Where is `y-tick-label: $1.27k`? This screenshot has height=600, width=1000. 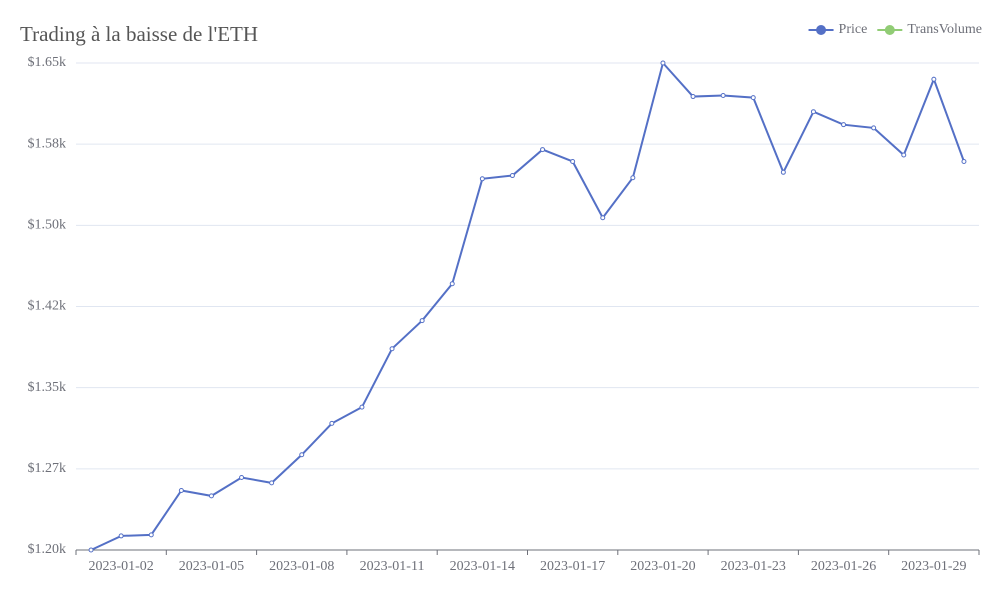 y-tick-label: $1.27k is located at coordinates (47, 468).